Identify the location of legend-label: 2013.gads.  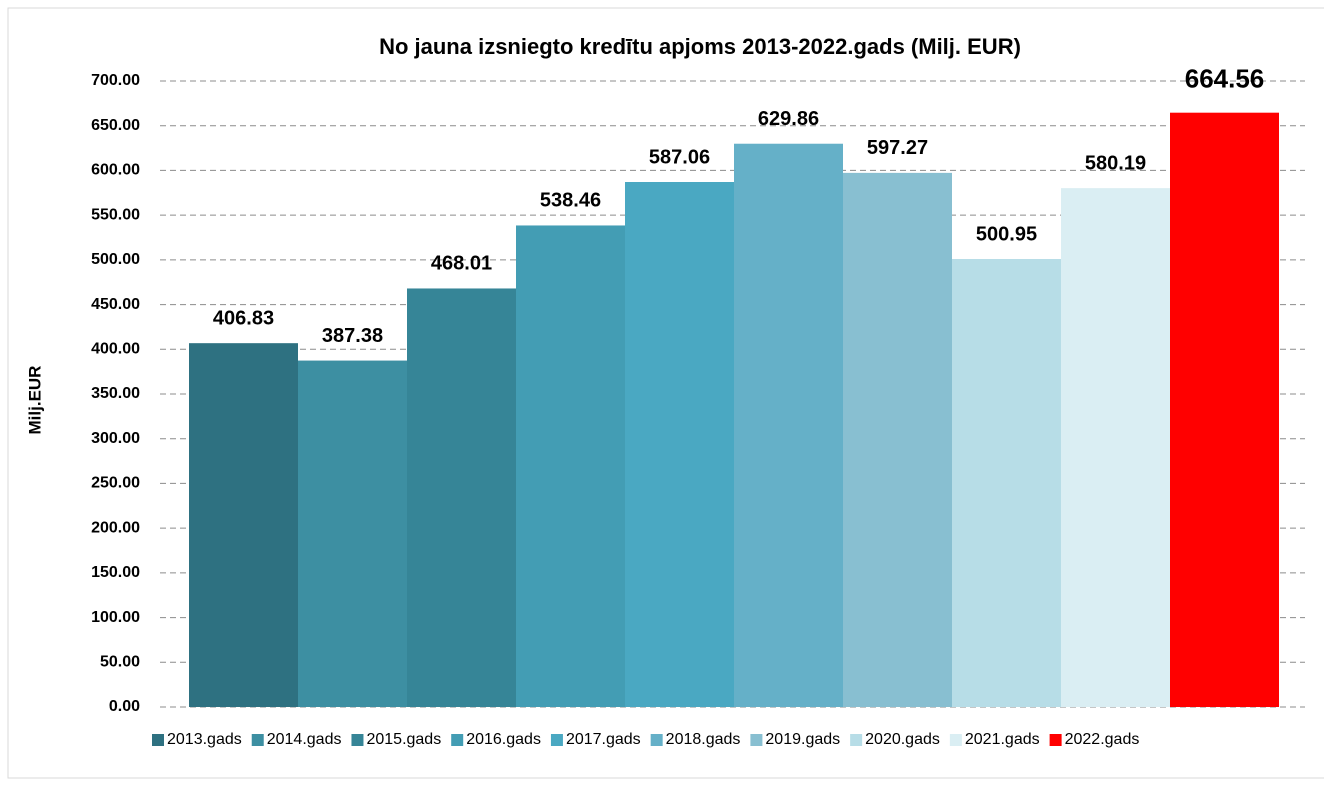
(204, 739).